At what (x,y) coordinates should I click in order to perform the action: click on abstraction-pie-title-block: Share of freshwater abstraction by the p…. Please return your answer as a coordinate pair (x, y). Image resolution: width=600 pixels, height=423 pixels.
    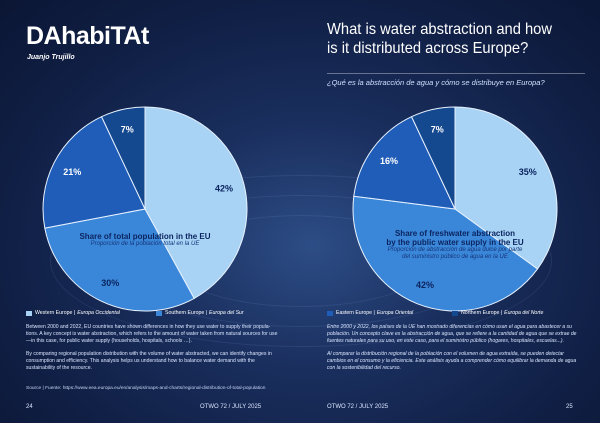
    Looking at the image, I should click on (455, 245).